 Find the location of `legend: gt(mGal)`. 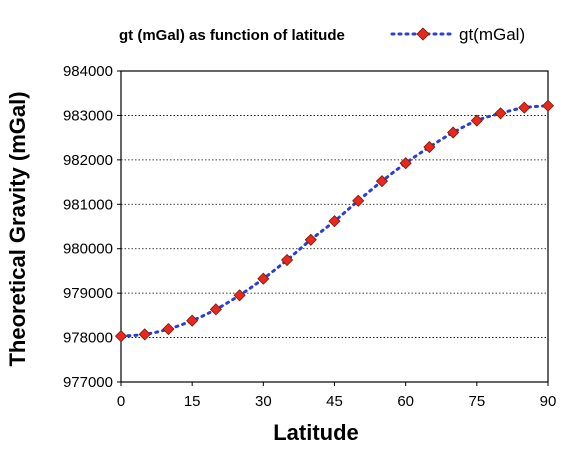

legend: gt(mGal) is located at coordinates (457, 34).